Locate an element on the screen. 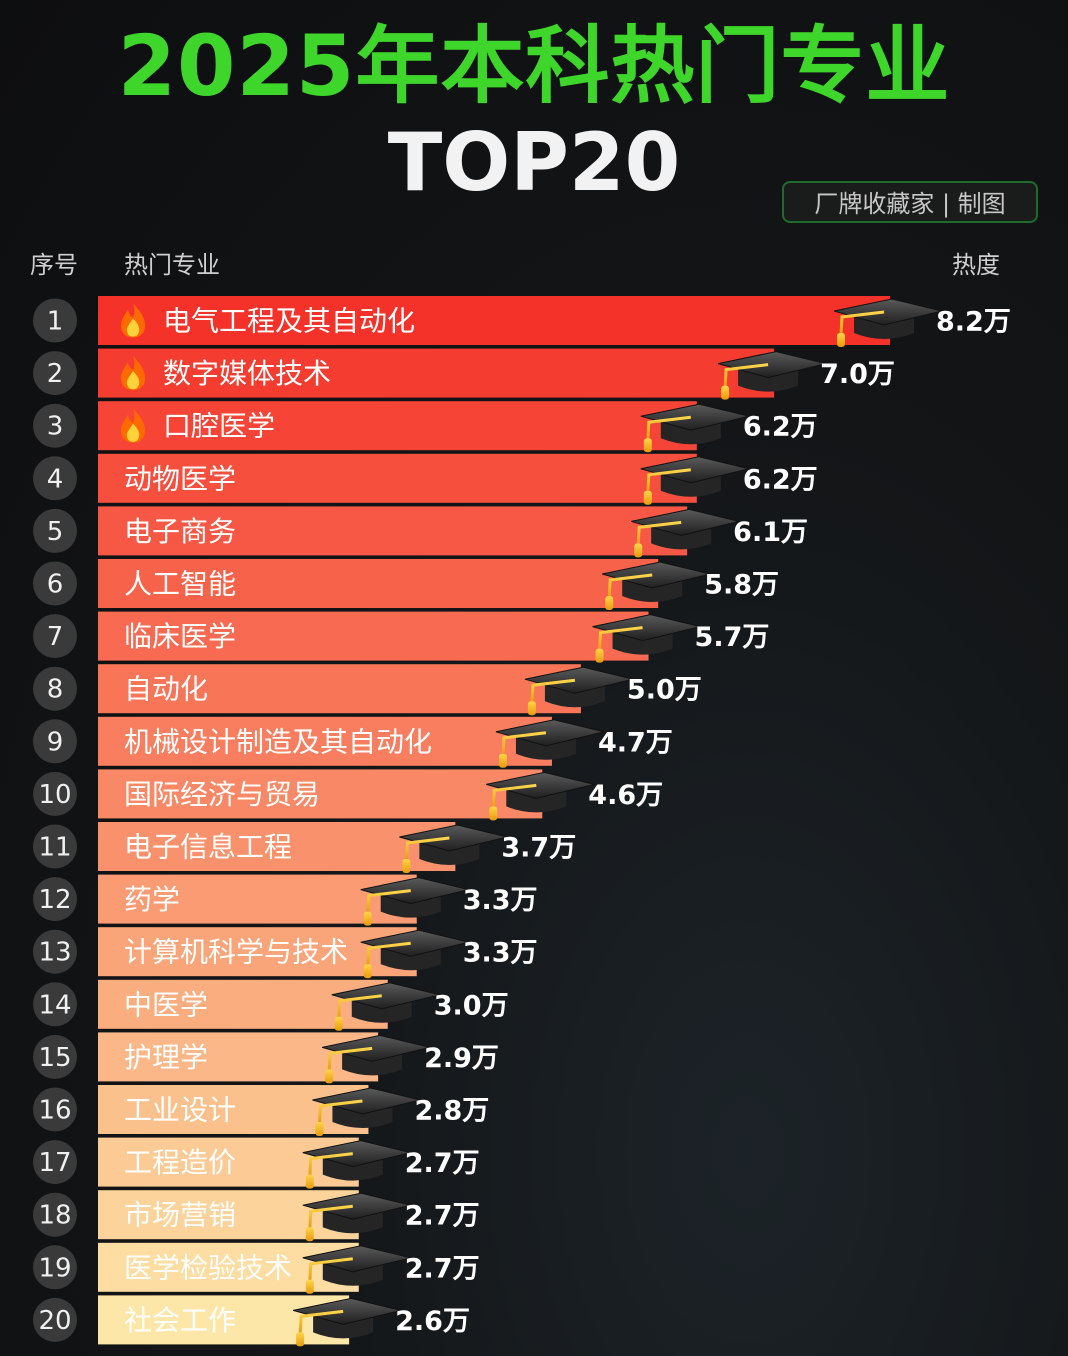  major-name: 临床医学 is located at coordinates (180, 636).